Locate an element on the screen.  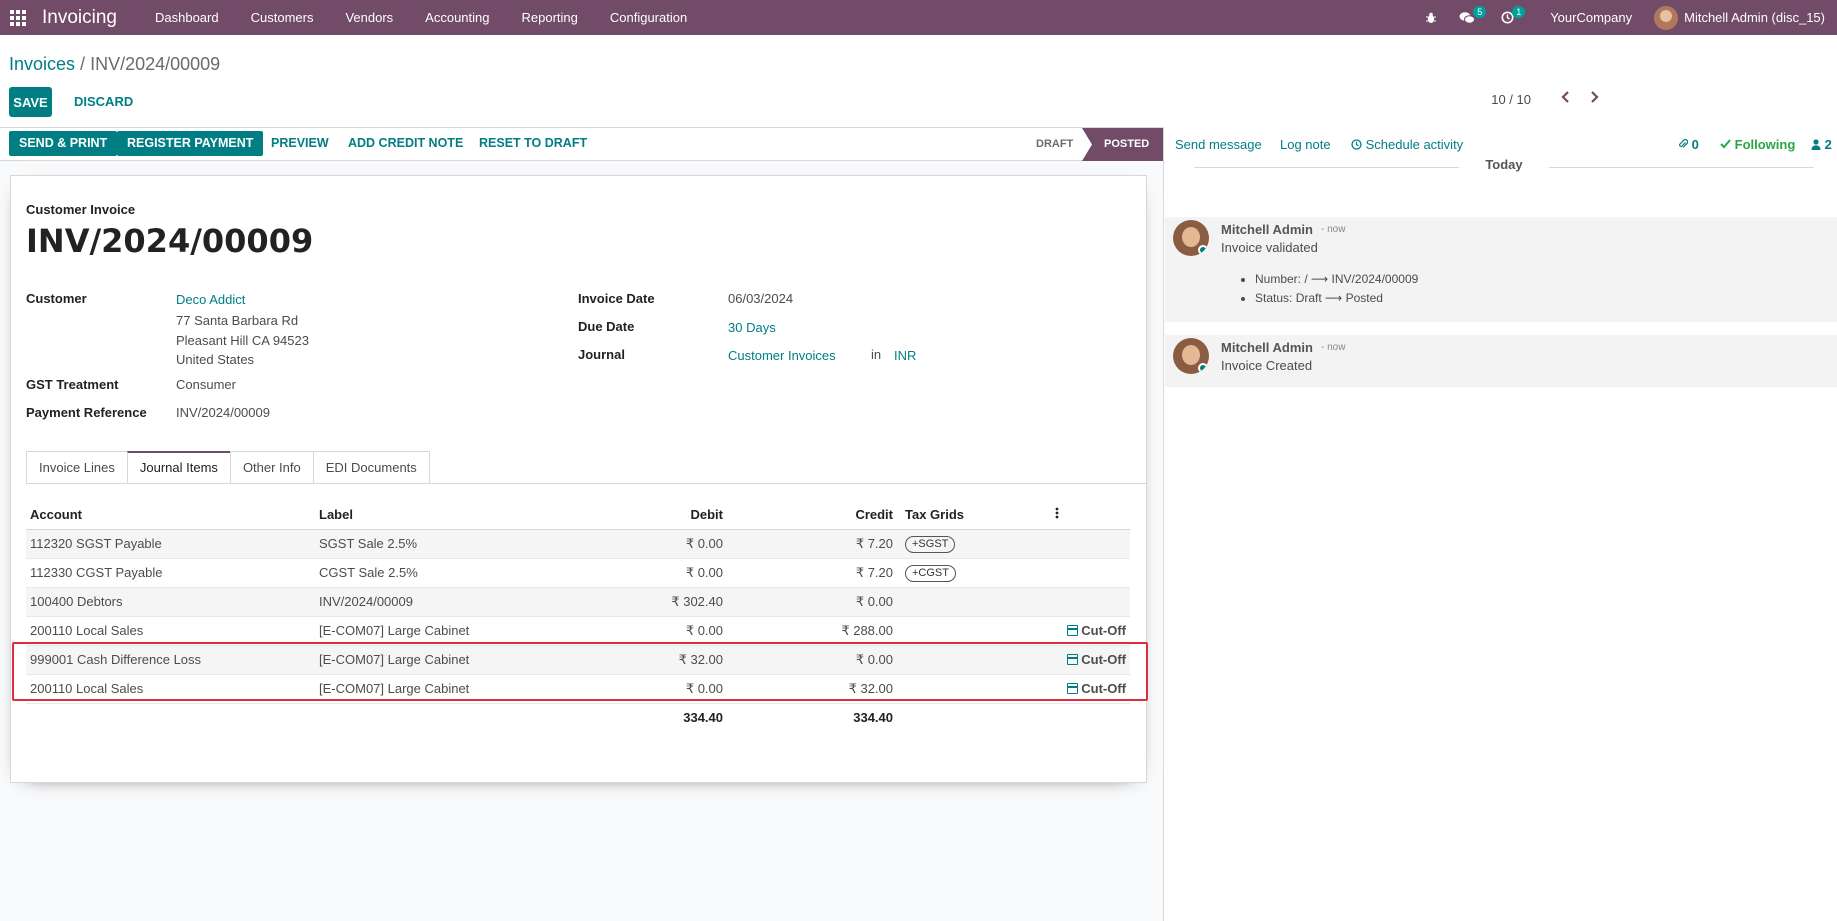
clock-icon is located at coordinates (1356, 144).